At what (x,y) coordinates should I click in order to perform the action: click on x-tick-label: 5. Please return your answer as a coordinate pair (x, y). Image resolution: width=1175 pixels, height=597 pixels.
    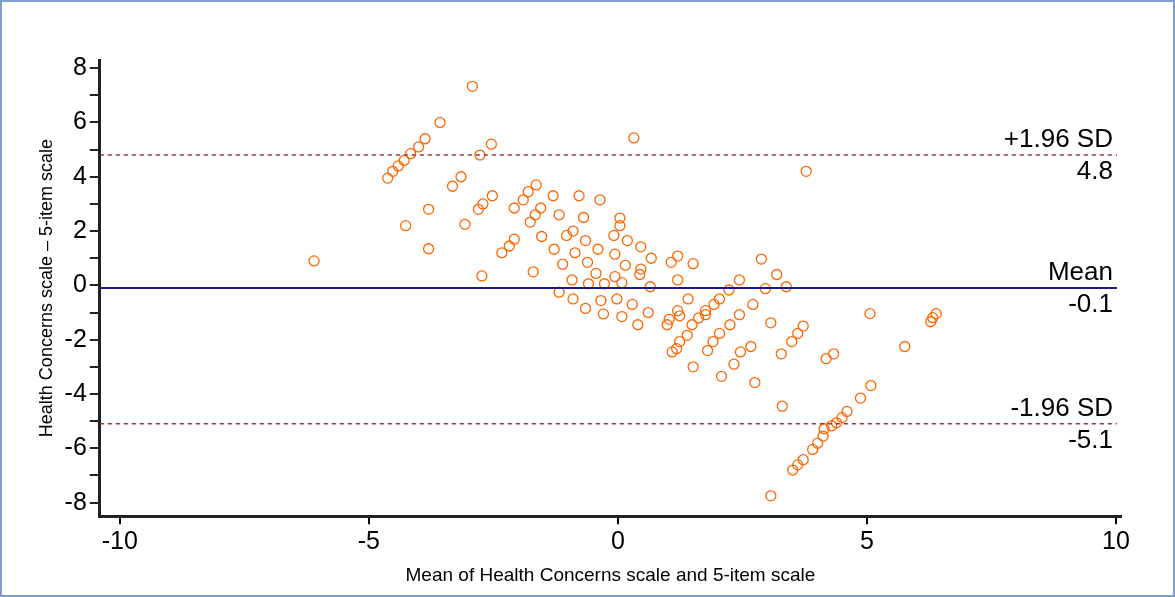
    Looking at the image, I should click on (867, 540).